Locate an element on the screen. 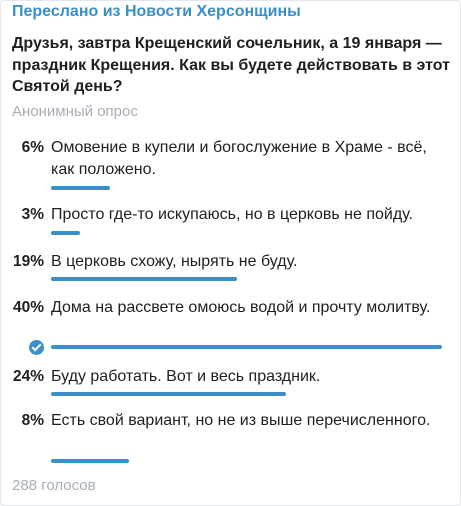 The image size is (461, 506). vote-count: 288 голосов is located at coordinates (54, 485).